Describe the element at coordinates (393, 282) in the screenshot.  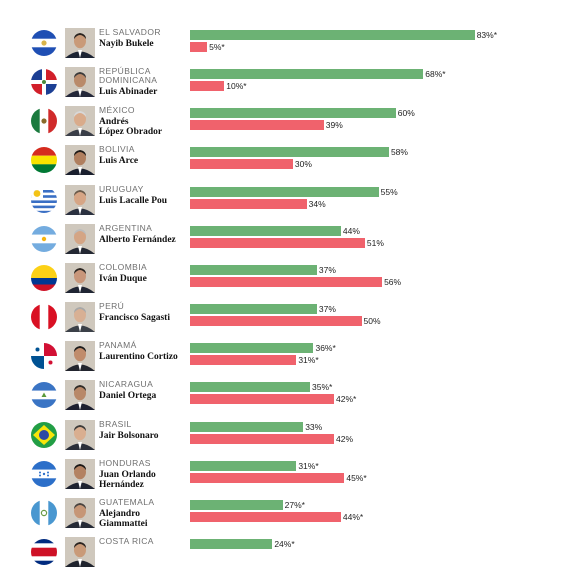
I see `disapprove-value-label: 56%` at that location.